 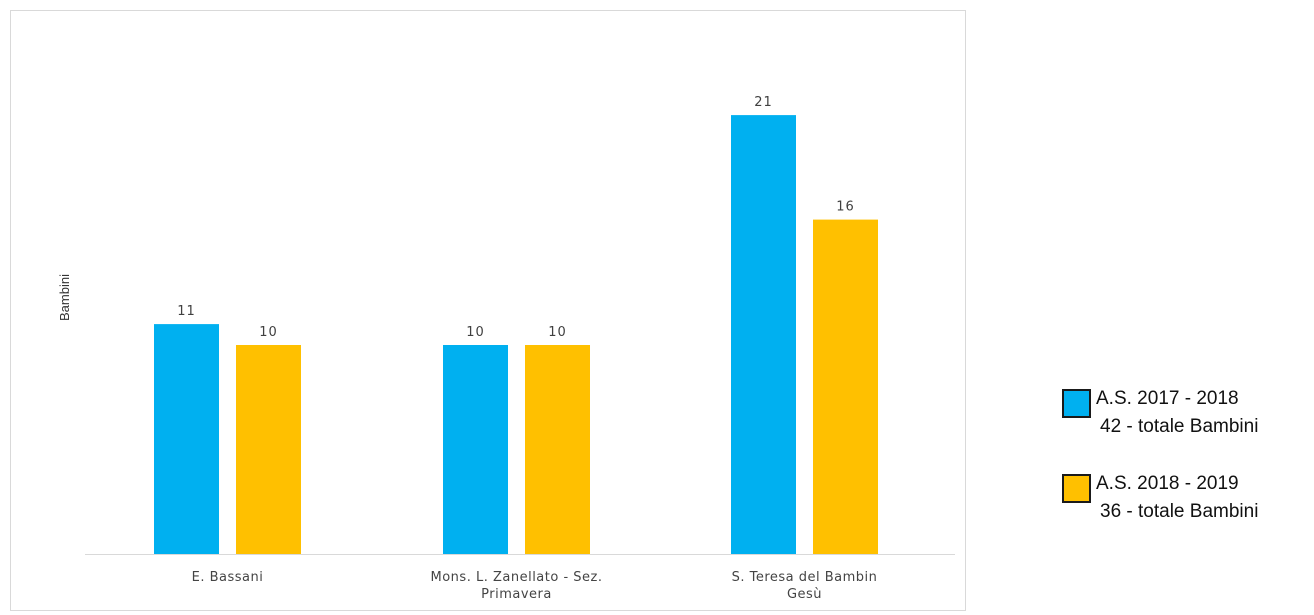 I want to click on y-axis-label: Bambini, so click(x=64, y=297).